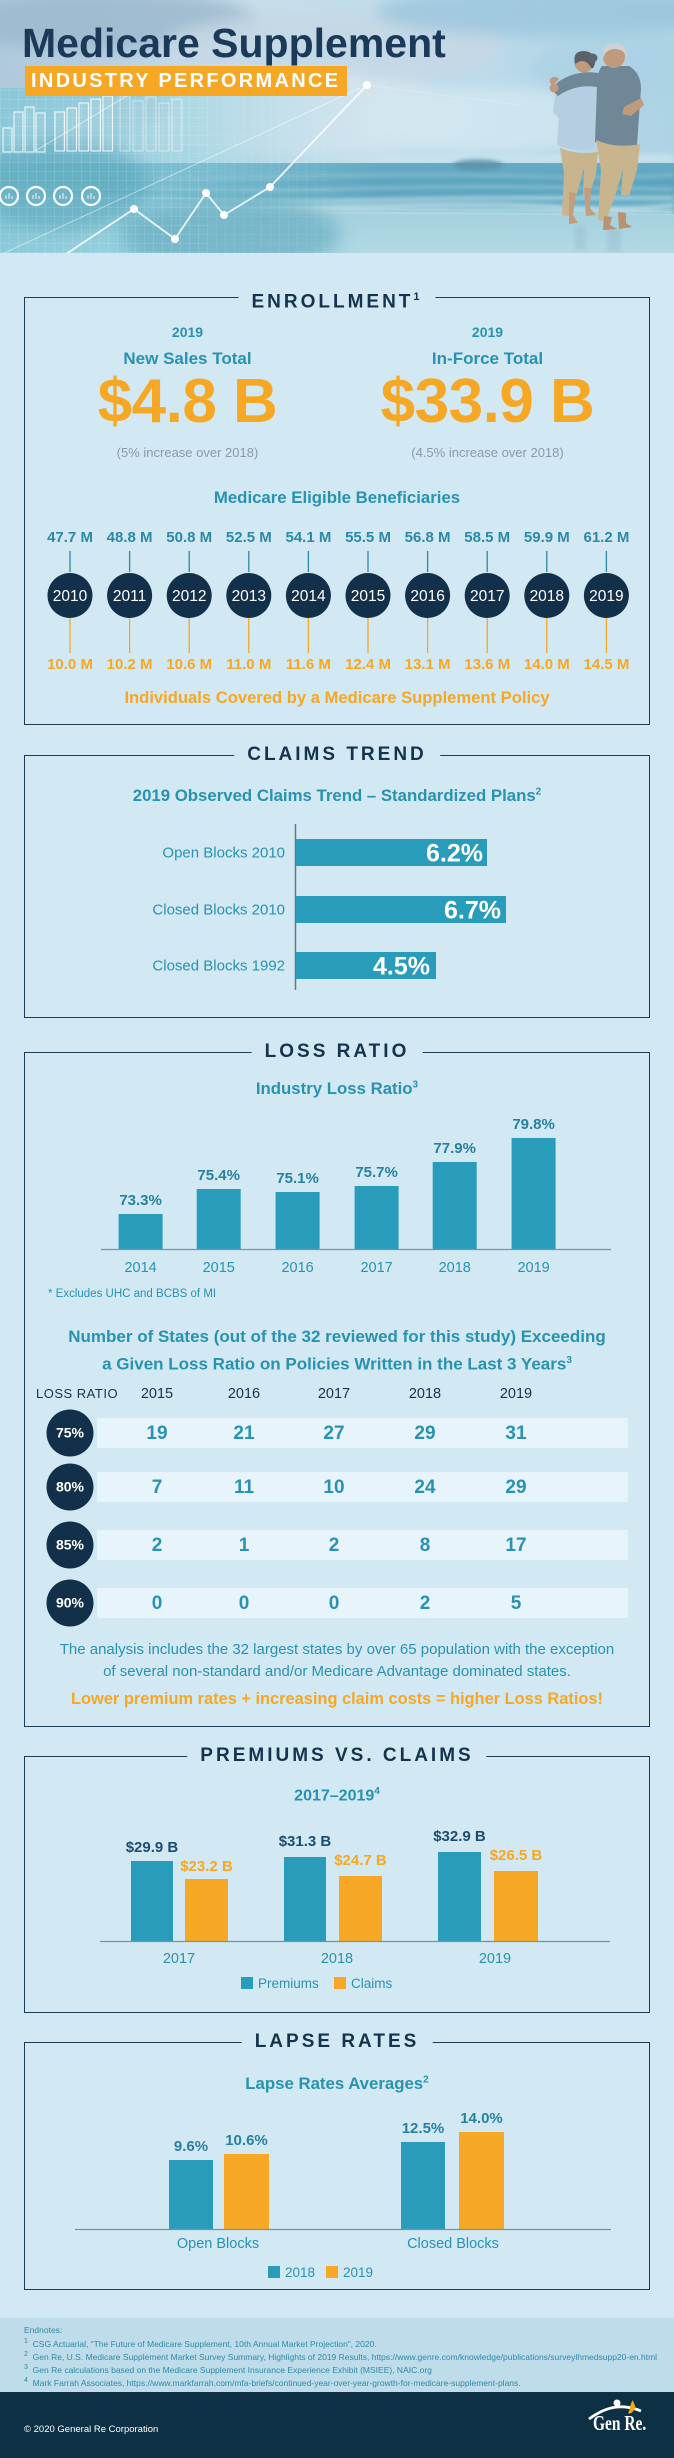 This screenshot has height=2458, width=674. What do you see at coordinates (305, 1841) in the screenshot?
I see `svg-text: $31.3 B` at bounding box center [305, 1841].